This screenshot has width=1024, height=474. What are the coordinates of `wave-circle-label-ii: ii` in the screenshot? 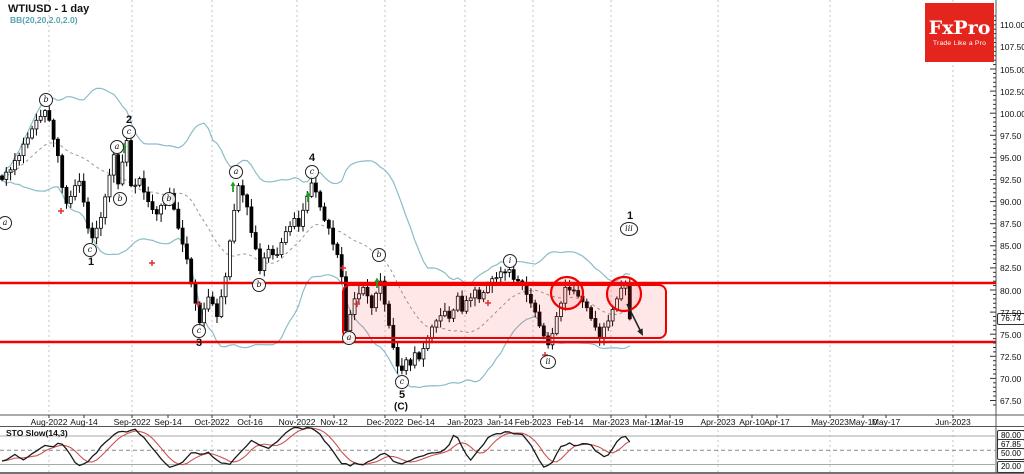 It's located at (548, 362).